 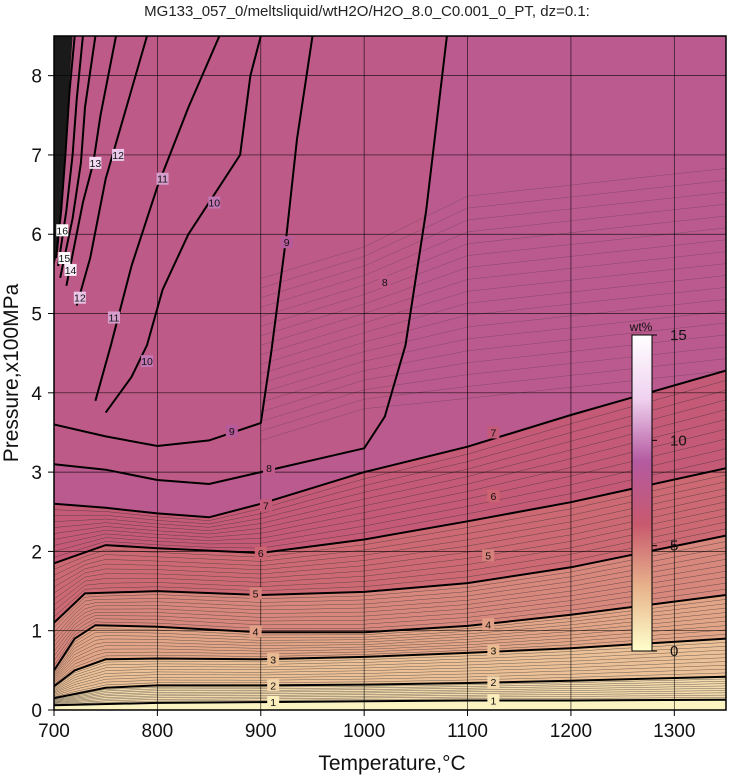 What do you see at coordinates (658, 490) in the screenshot?
I see `colorbar: wt% 0 5 10 15` at bounding box center [658, 490].